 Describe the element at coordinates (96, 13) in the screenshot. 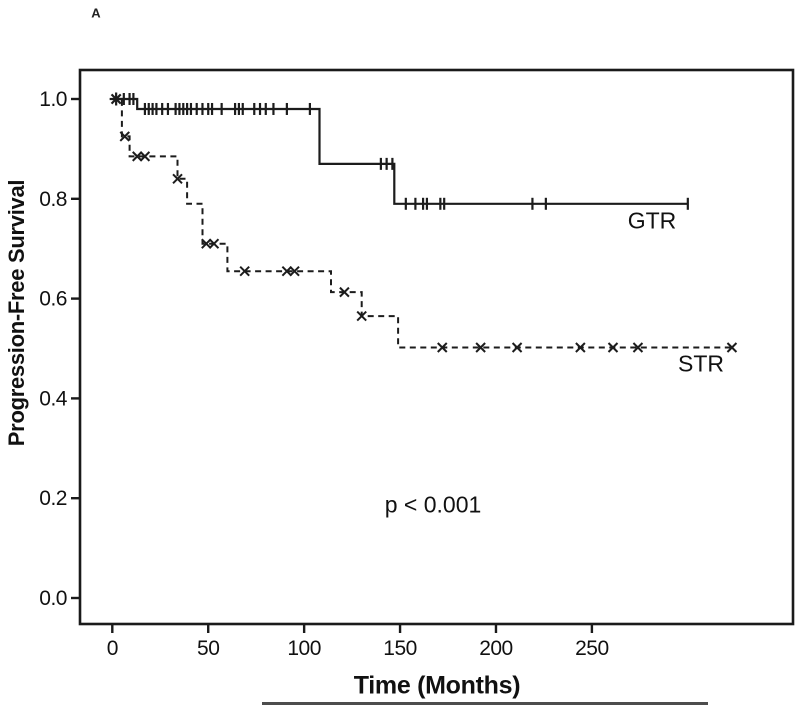

I see `panel-label: A` at that location.